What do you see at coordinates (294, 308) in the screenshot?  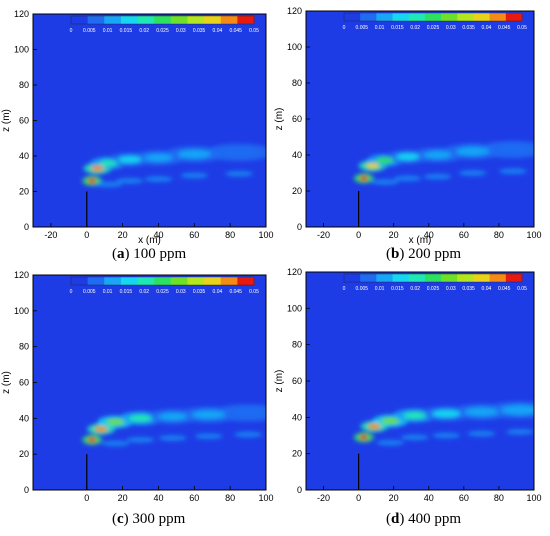 I see `ytick-label-d-5: 100` at bounding box center [294, 308].